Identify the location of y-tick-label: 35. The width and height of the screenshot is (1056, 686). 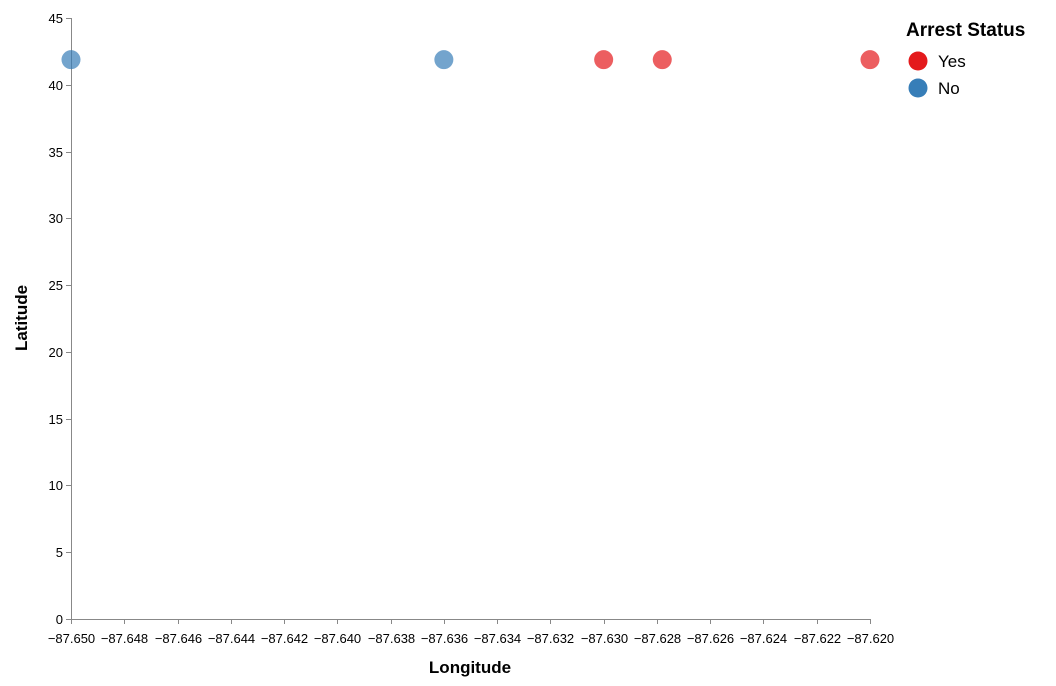
(56, 152).